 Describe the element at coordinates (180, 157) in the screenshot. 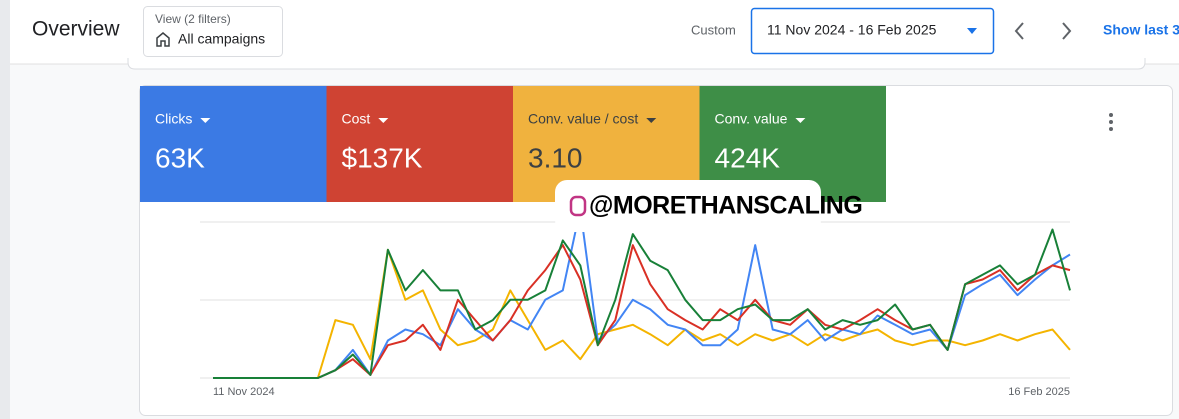

I see `metric-total: 63K` at that location.